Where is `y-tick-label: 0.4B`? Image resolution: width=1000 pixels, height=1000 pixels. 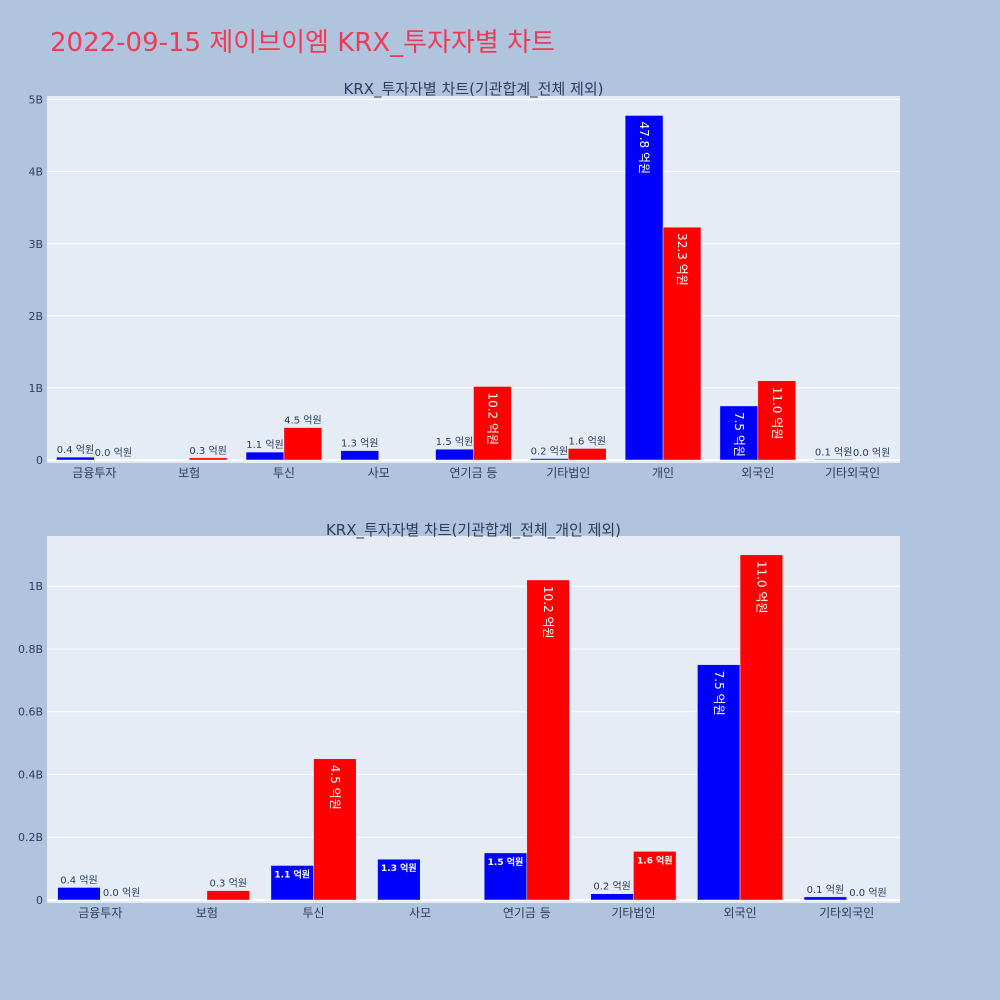 y-tick-label: 0.4B is located at coordinates (30, 774).